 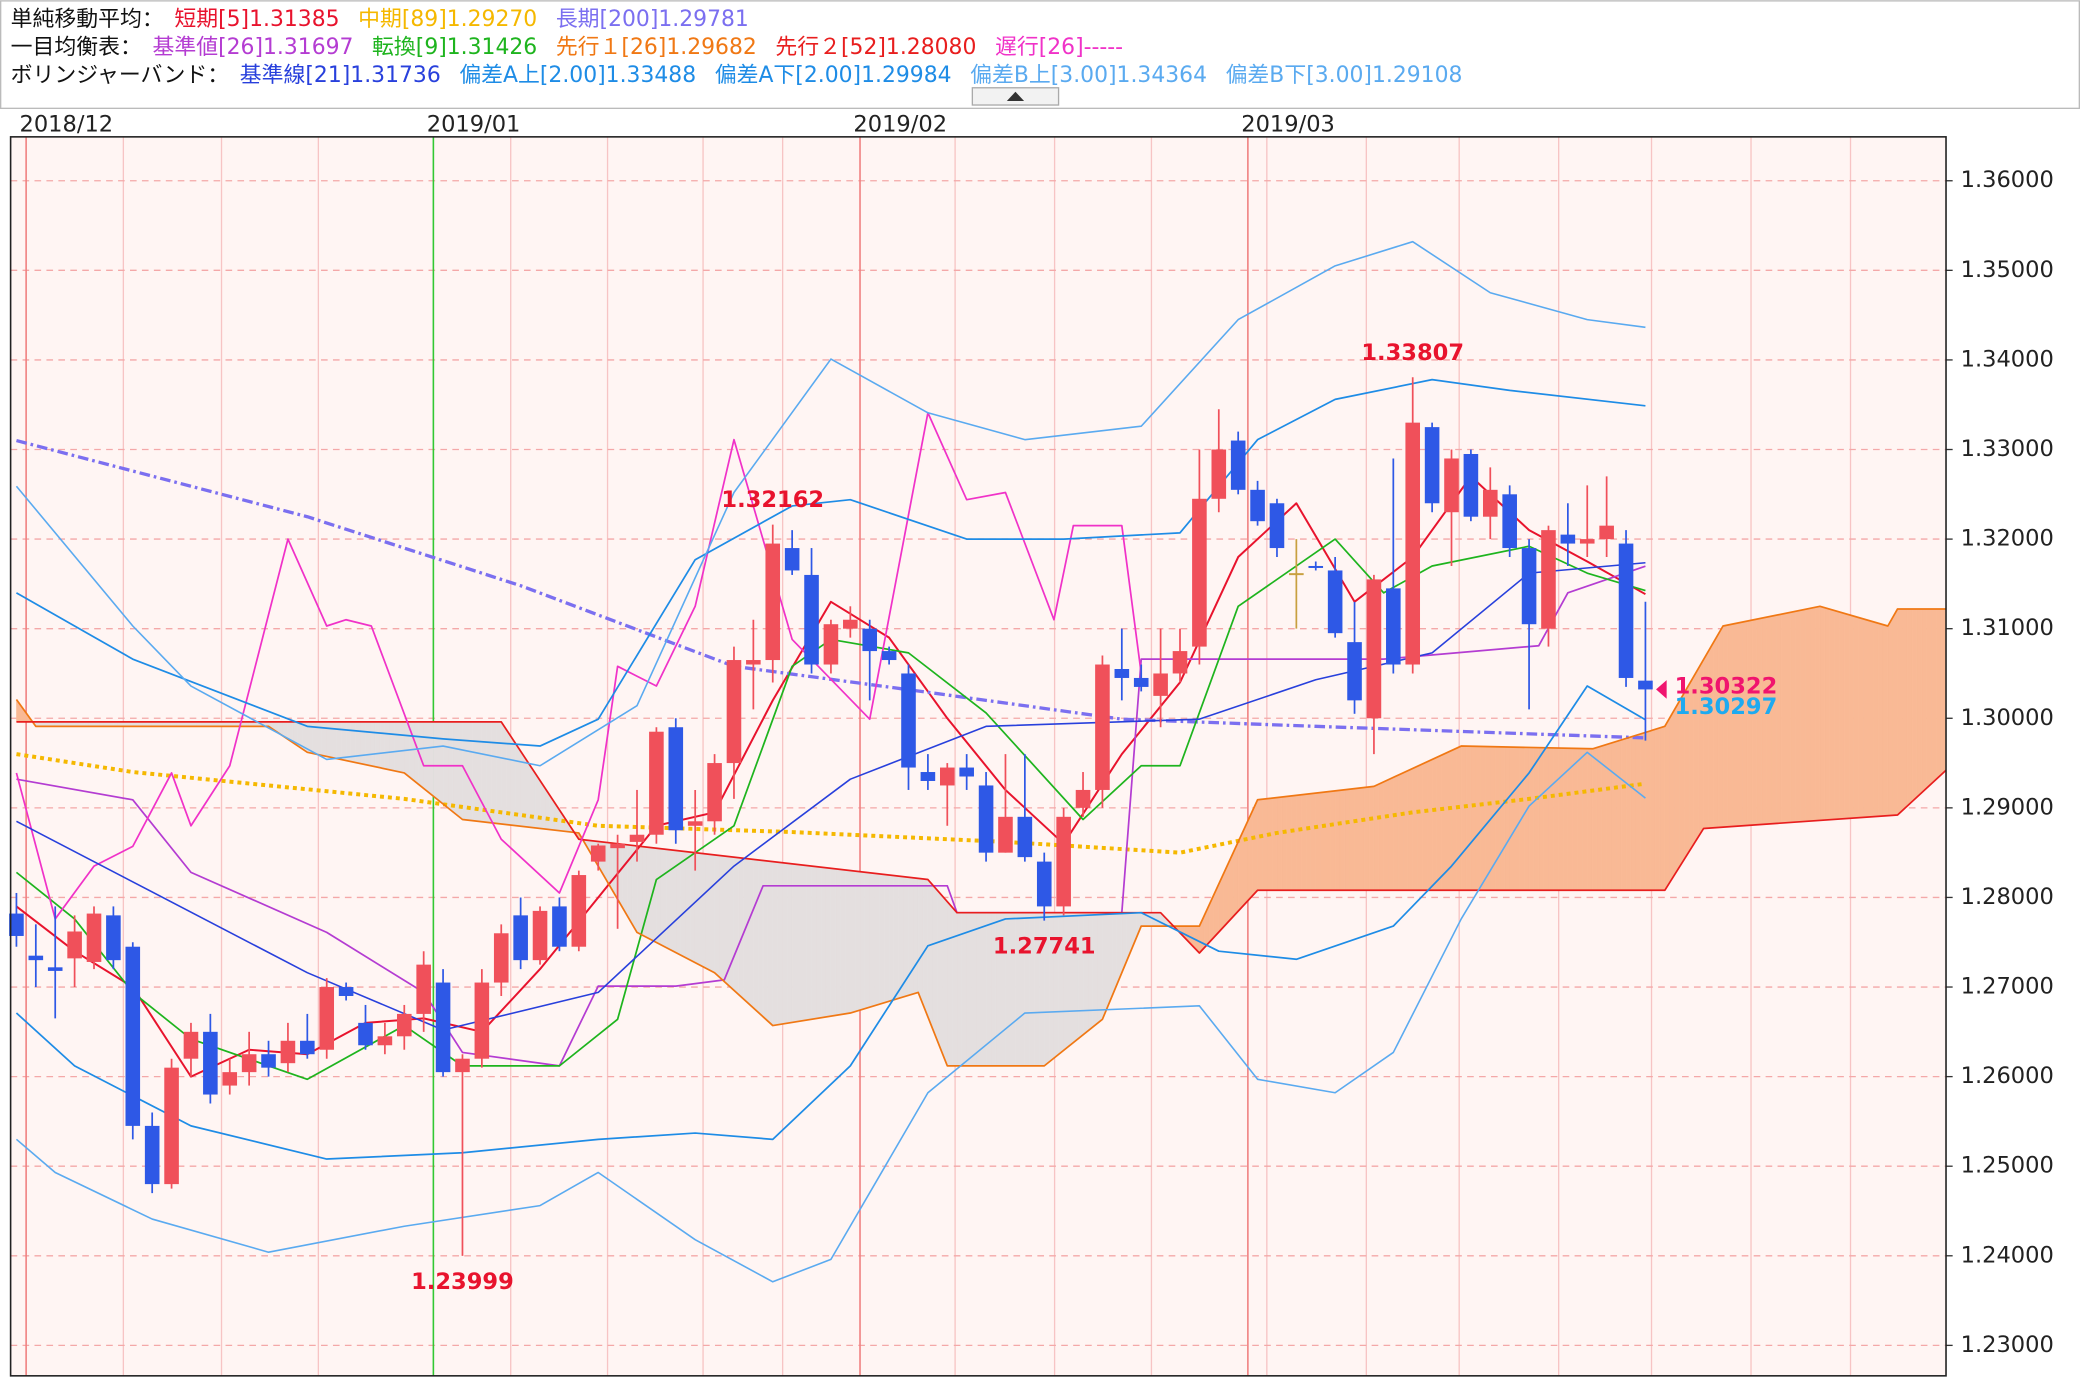 I want to click on legend-entry: 短期[5]1.31385, so click(x=256, y=19).